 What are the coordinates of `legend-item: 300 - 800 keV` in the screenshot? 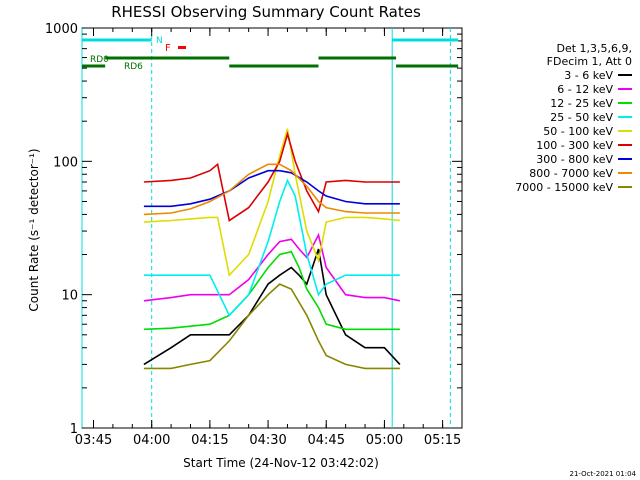 It's located at (557, 159).